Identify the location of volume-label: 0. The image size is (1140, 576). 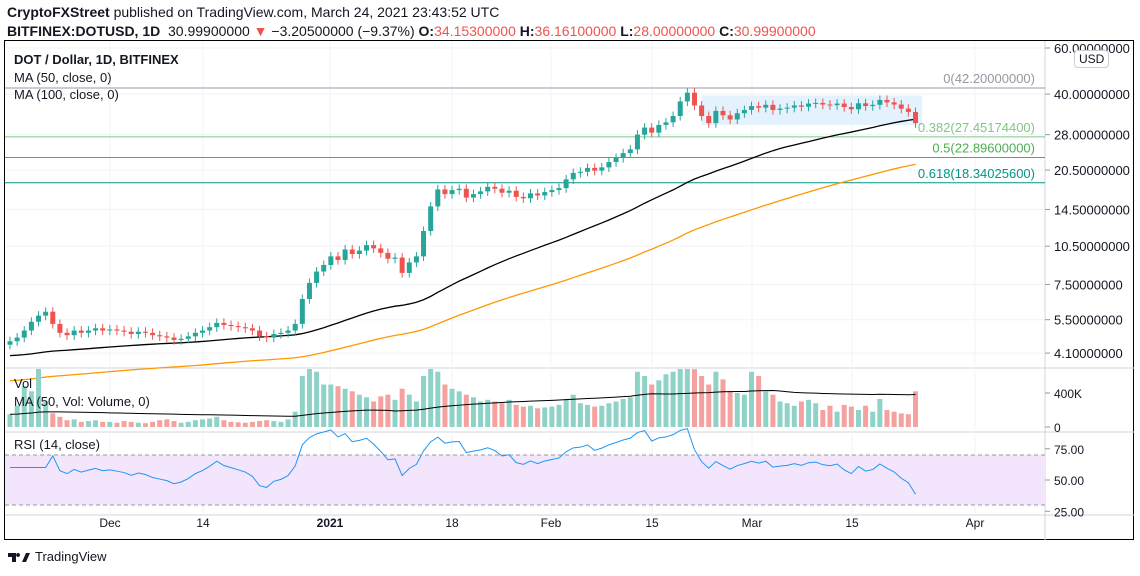
(1057, 428).